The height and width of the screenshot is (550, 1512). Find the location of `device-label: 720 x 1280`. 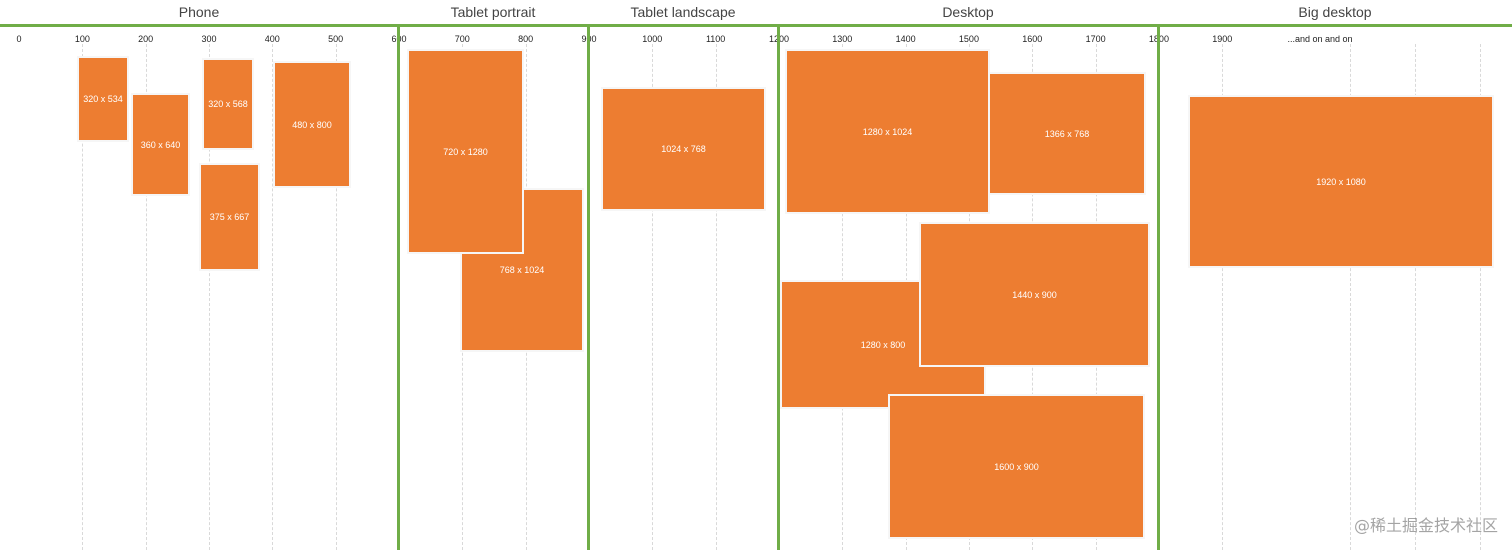

device-label: 720 x 1280 is located at coordinates (465, 151).